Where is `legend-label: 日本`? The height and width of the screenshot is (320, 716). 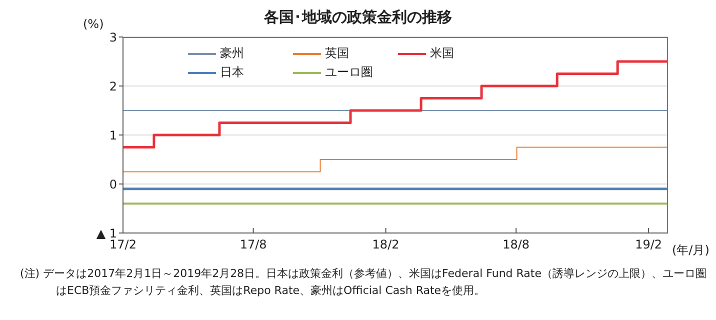 legend-label: 日本 is located at coordinates (232, 72).